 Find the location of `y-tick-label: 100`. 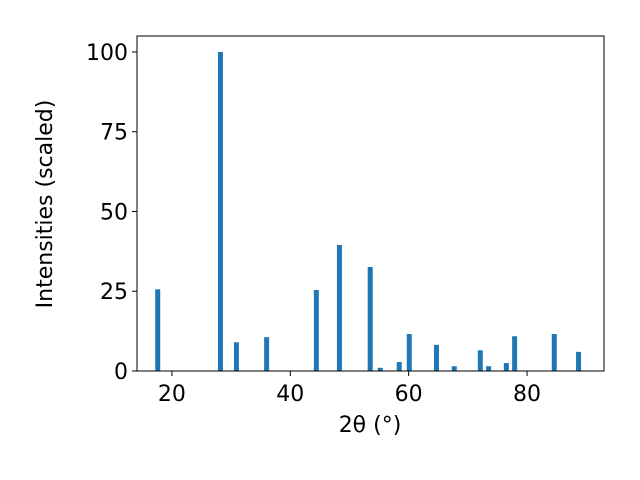

y-tick-label: 100 is located at coordinates (107, 53).